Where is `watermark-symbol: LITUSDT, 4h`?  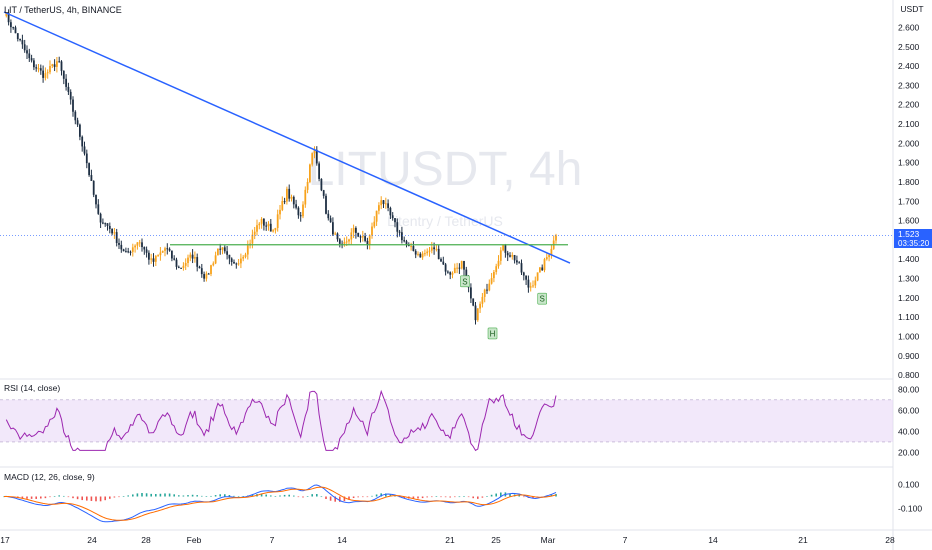 watermark-symbol: LITUSDT, 4h is located at coordinates (445, 169).